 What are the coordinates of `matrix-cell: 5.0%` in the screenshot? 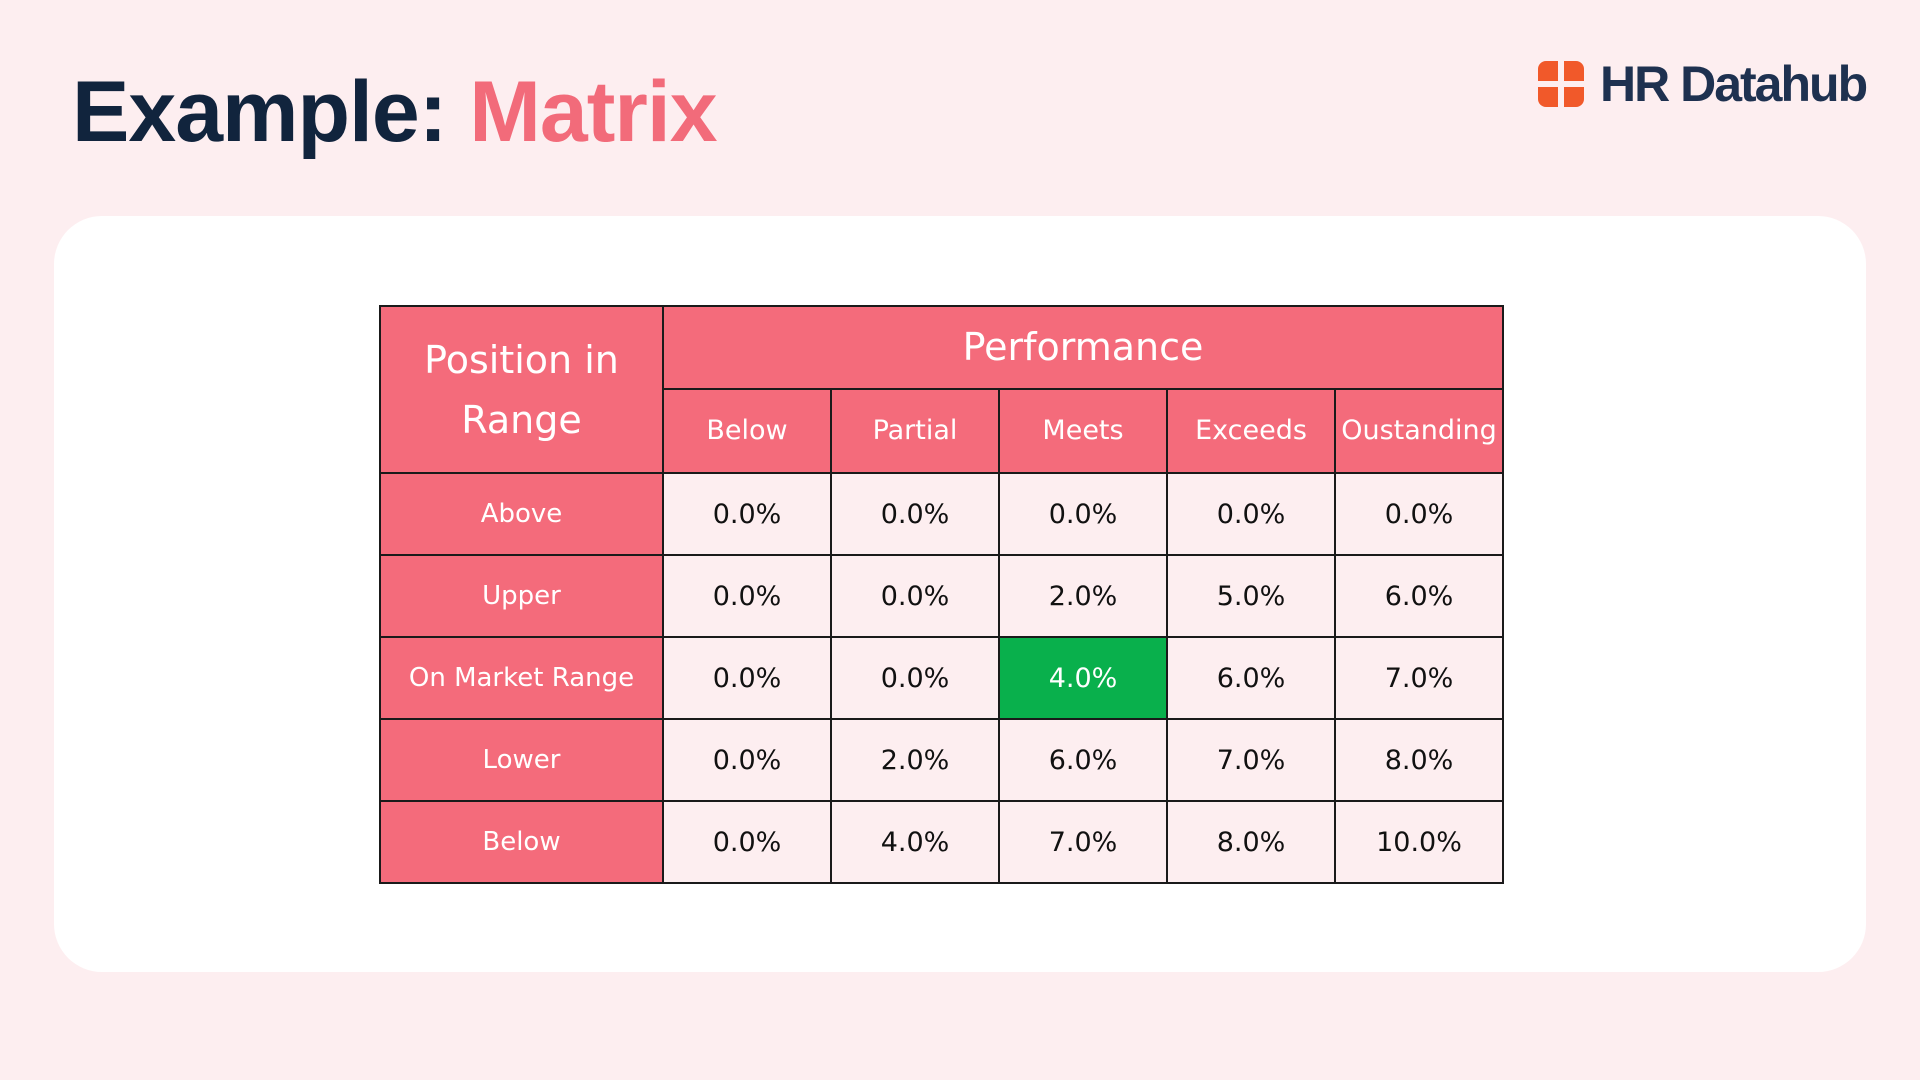 It's located at (1251, 596).